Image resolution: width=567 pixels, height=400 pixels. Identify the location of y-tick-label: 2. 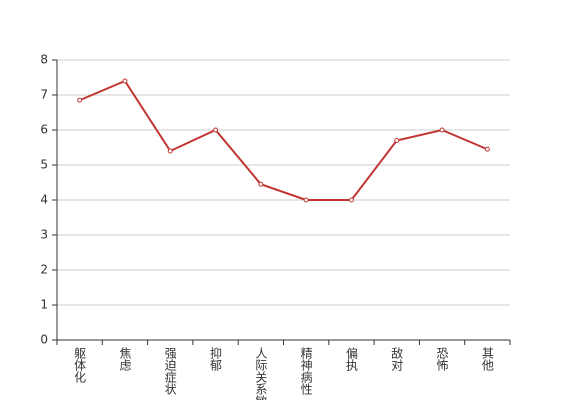
(44, 270).